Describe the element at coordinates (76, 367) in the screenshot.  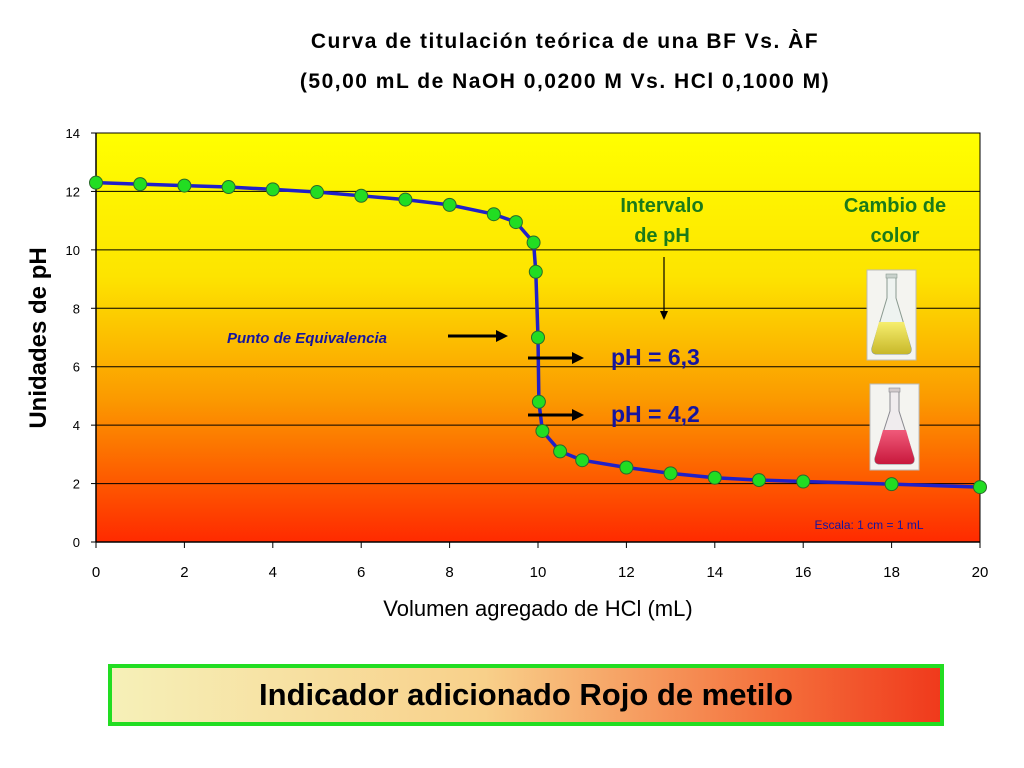
I see `y-tick-label: 6` at that location.